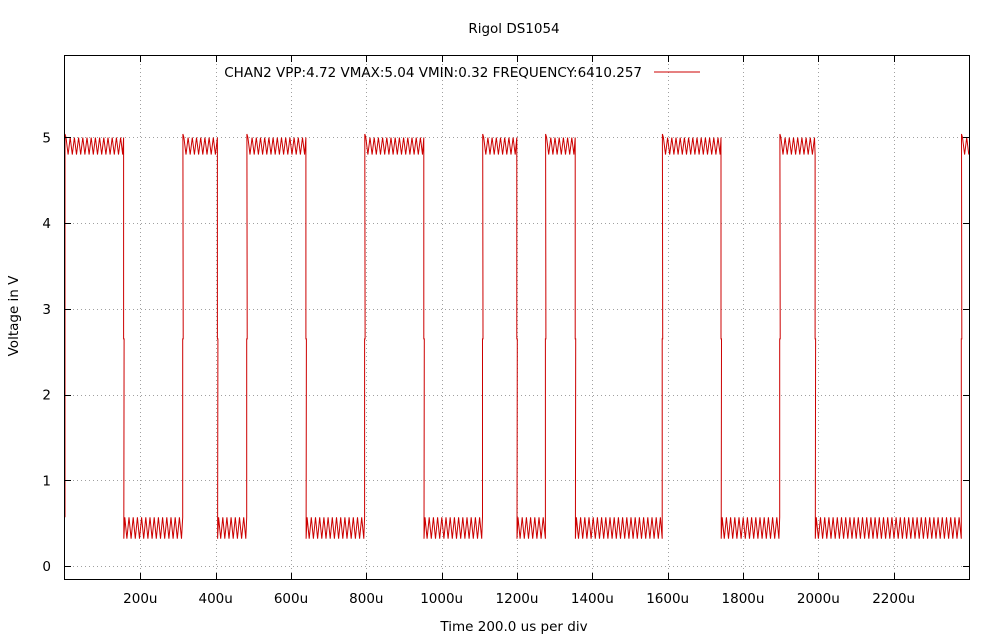 The height and width of the screenshot is (640, 1000). What do you see at coordinates (14, 316) in the screenshot?
I see `y-axis-label: Voltage in V` at bounding box center [14, 316].